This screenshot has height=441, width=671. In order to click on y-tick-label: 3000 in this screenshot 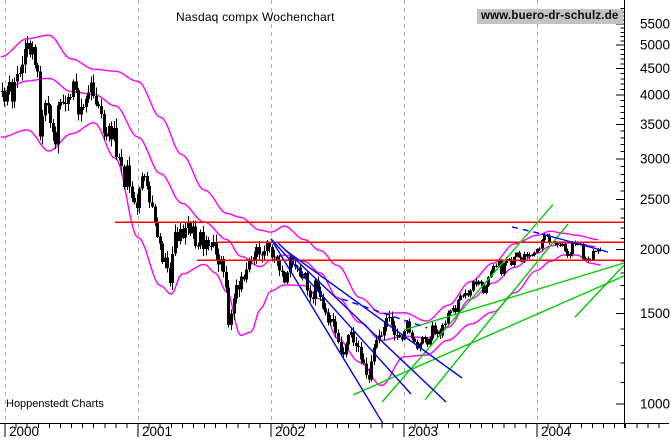, I will do `click(655, 159)`.